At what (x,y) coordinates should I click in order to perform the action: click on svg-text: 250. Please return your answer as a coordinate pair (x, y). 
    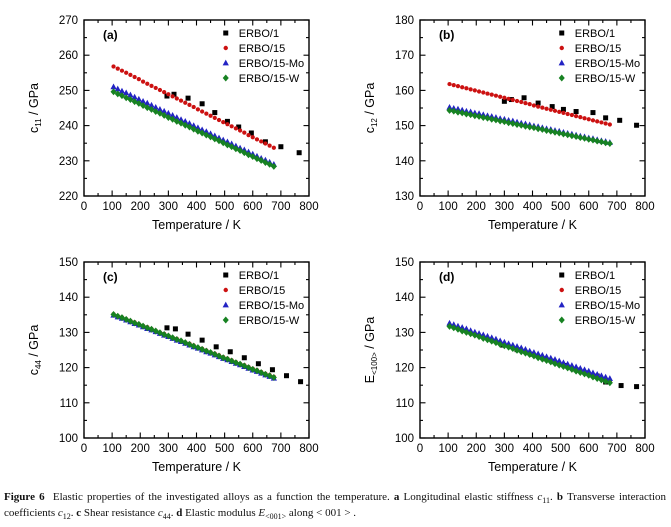
    Looking at the image, I should click on (68, 91).